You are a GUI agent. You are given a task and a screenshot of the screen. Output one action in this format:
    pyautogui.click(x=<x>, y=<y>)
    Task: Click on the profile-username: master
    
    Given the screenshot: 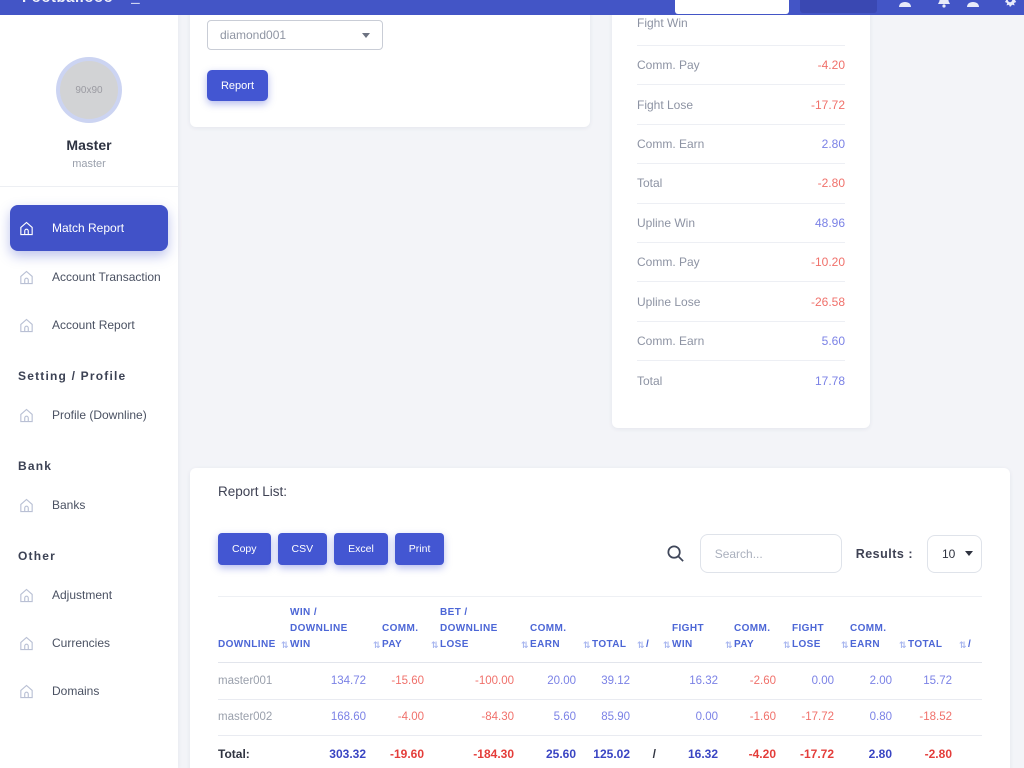 What is the action you would take?
    pyautogui.click(x=89, y=164)
    